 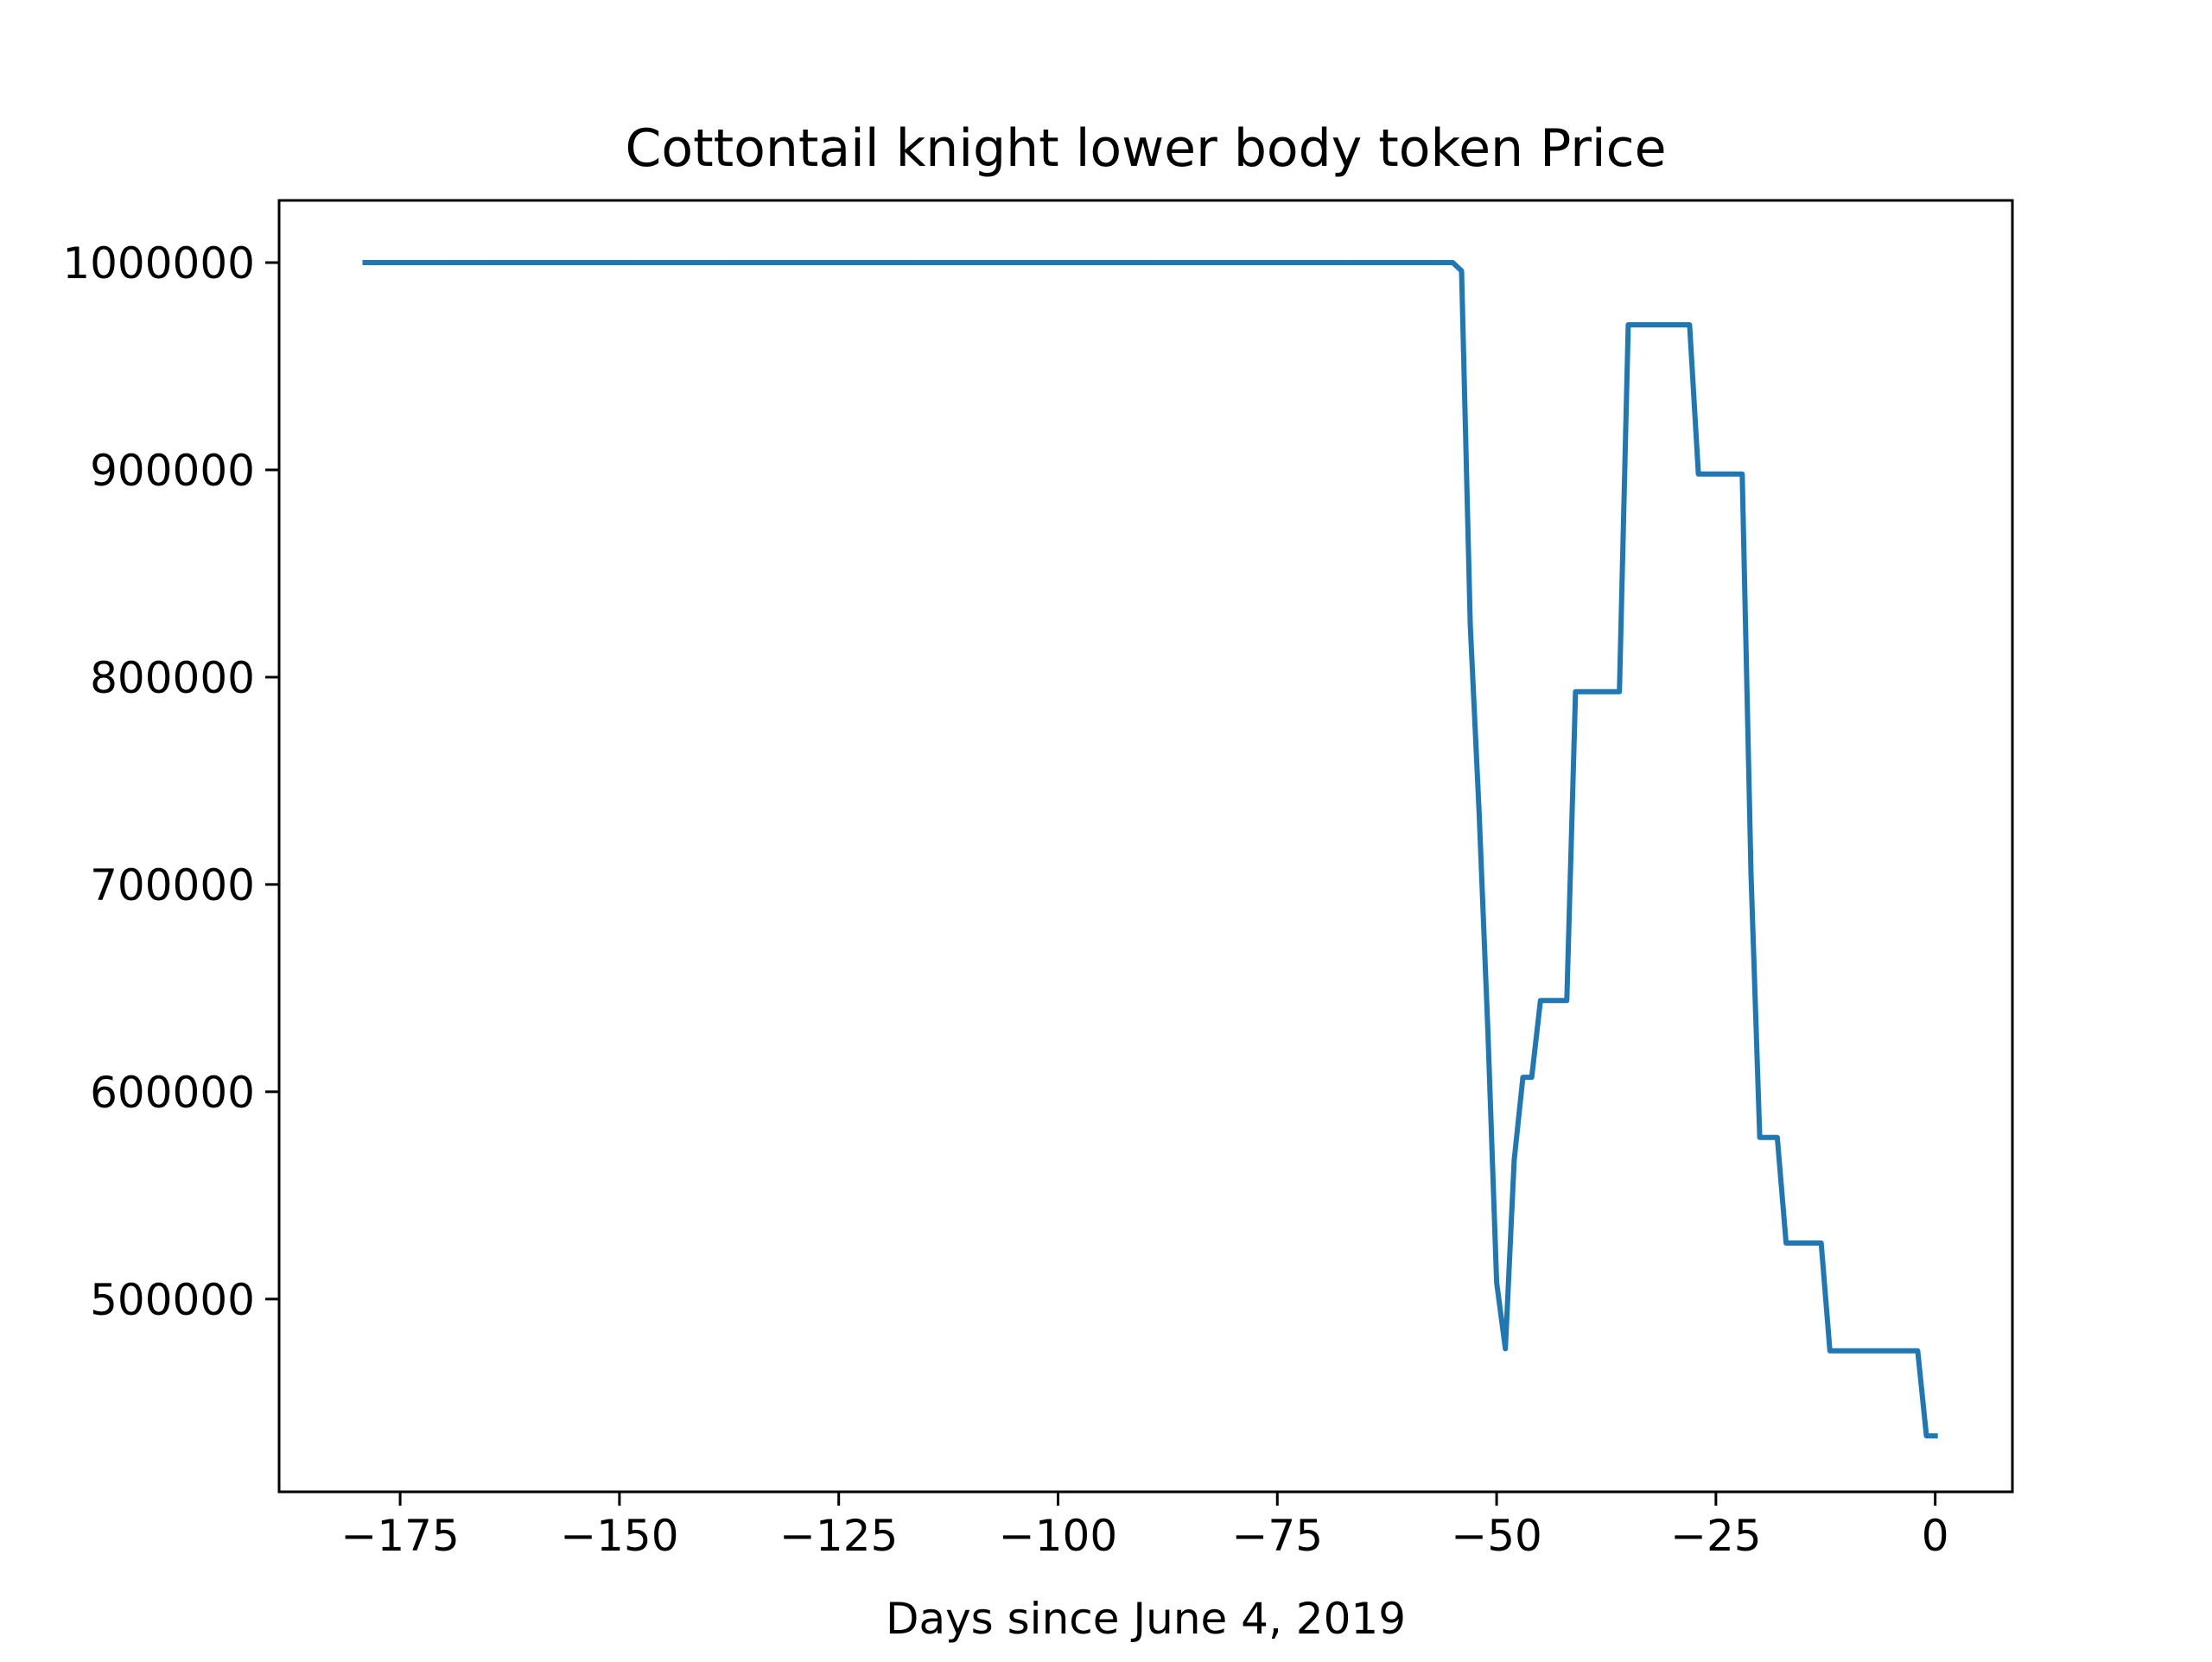 What do you see at coordinates (1278, 1536) in the screenshot?
I see `x-tick-label: −75` at bounding box center [1278, 1536].